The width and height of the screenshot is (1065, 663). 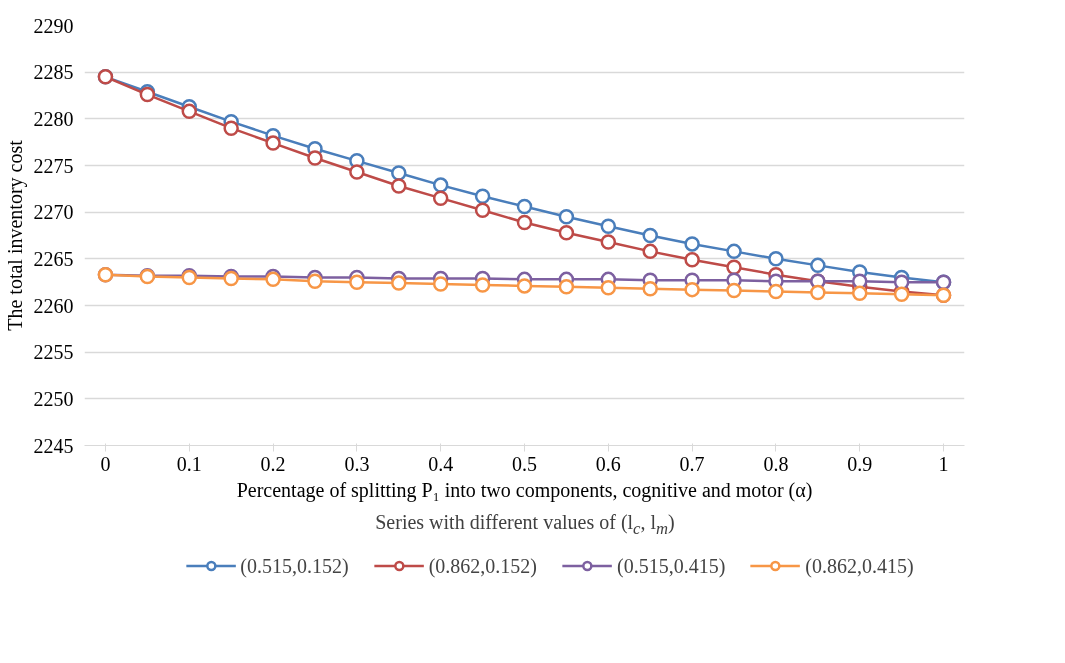 What do you see at coordinates (53, 165) in the screenshot?
I see `y-tick-label: 2275` at bounding box center [53, 165].